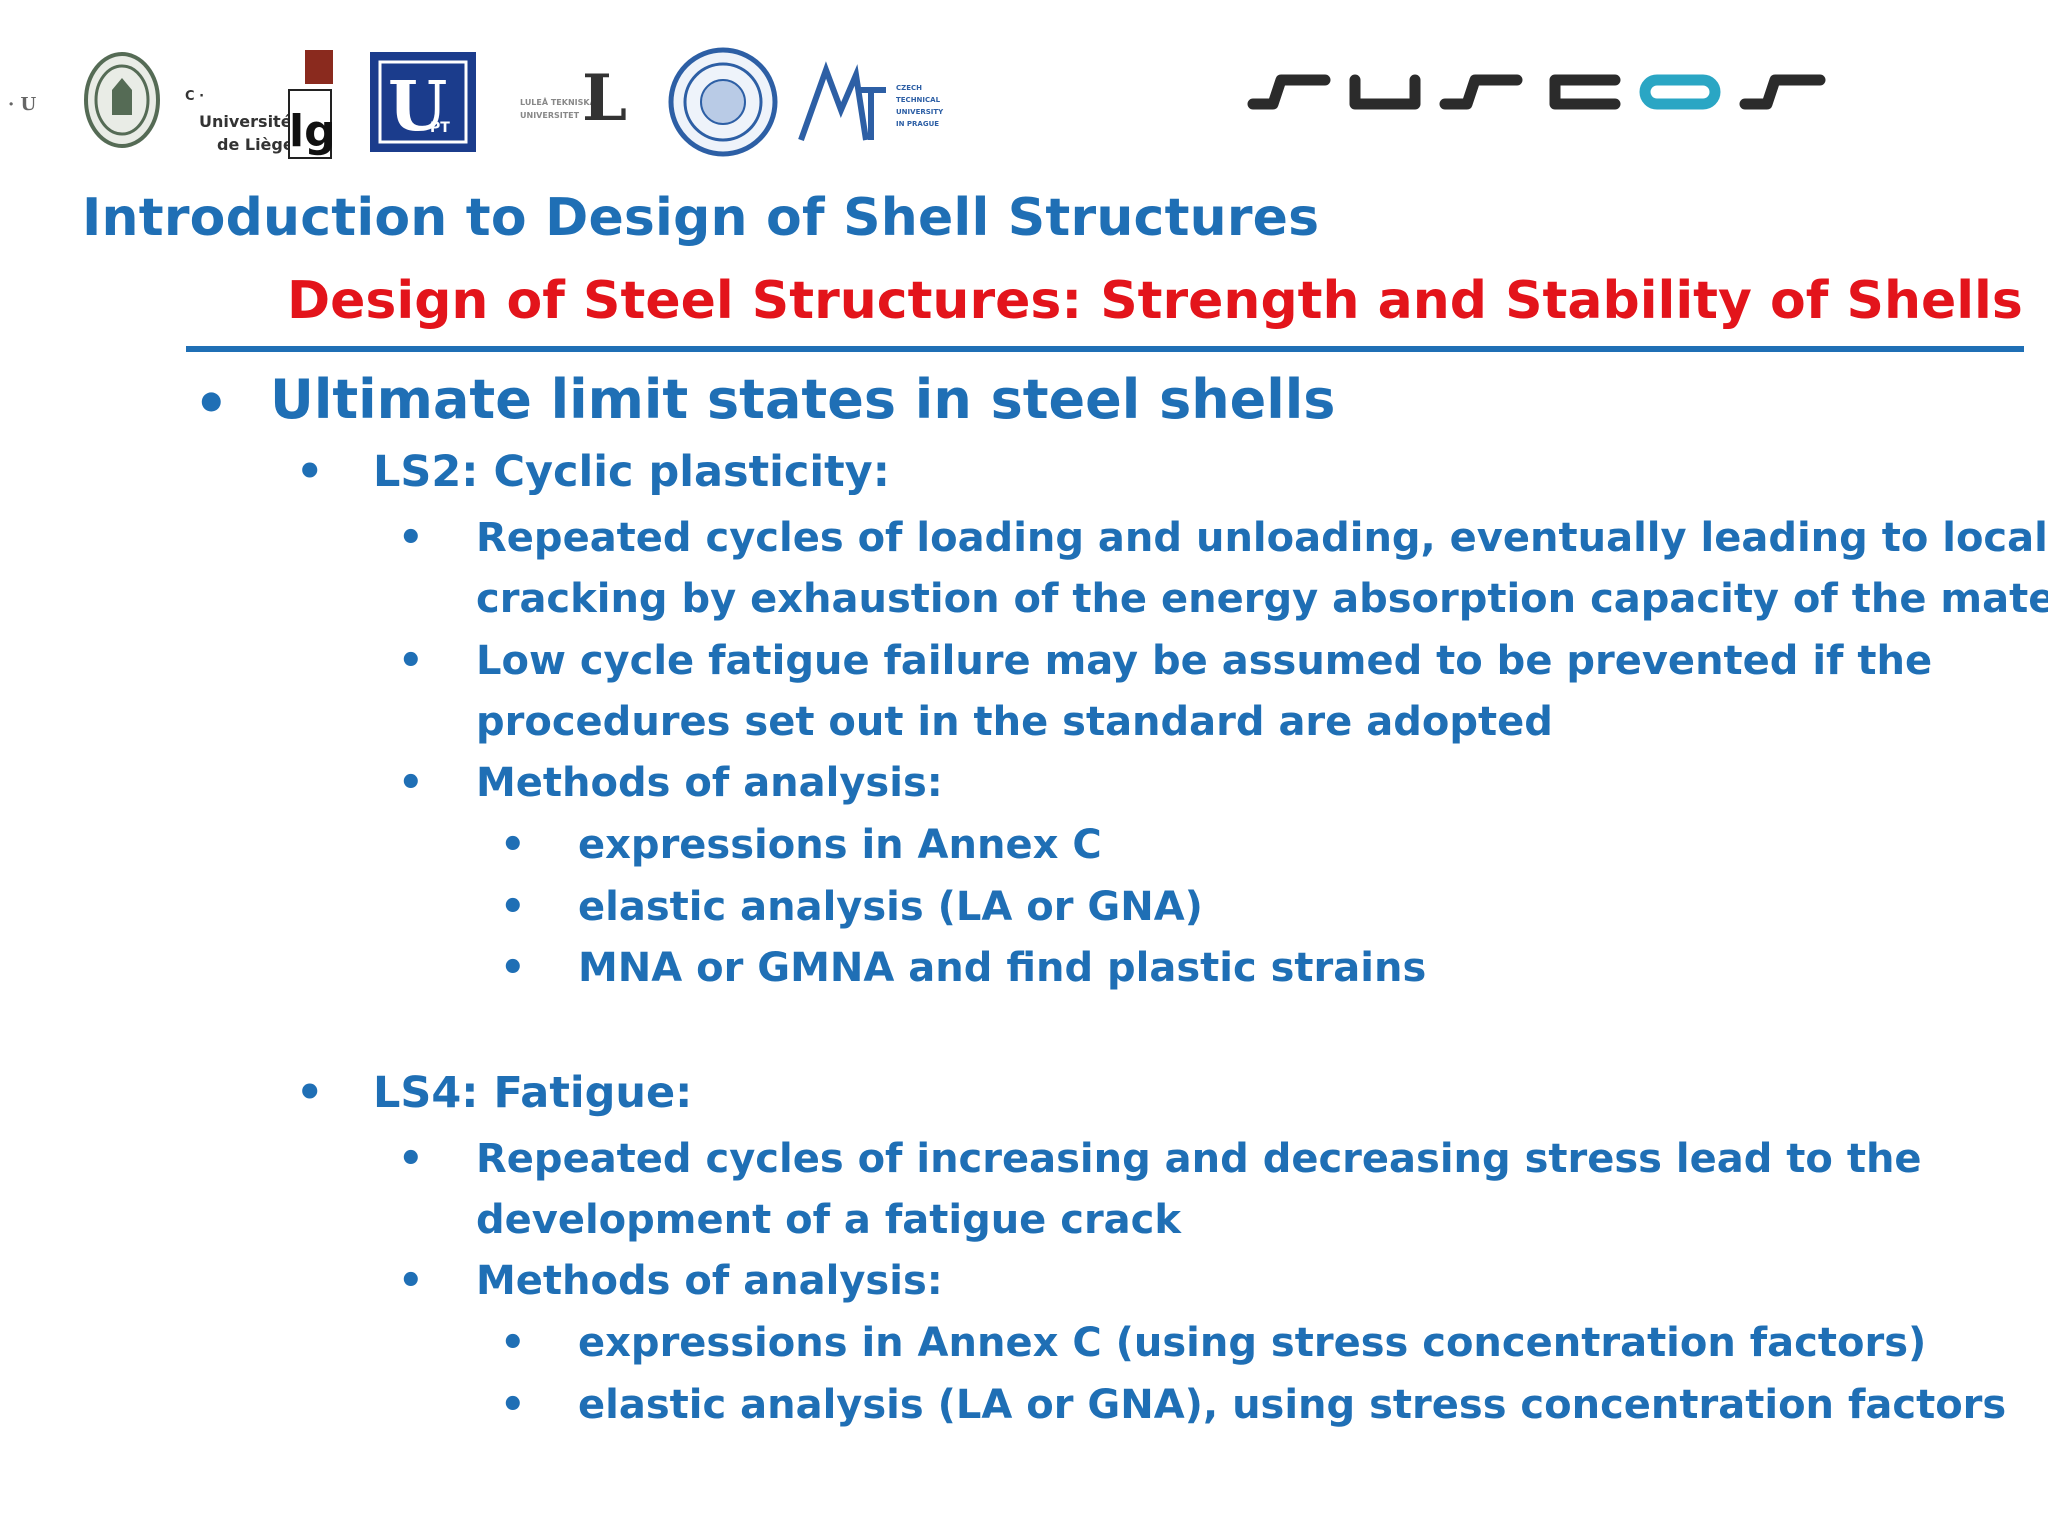  Describe the element at coordinates (1002, 968) in the screenshot. I see `ls2-method-item: MNA or GMNA and find plastic strains` at that location.